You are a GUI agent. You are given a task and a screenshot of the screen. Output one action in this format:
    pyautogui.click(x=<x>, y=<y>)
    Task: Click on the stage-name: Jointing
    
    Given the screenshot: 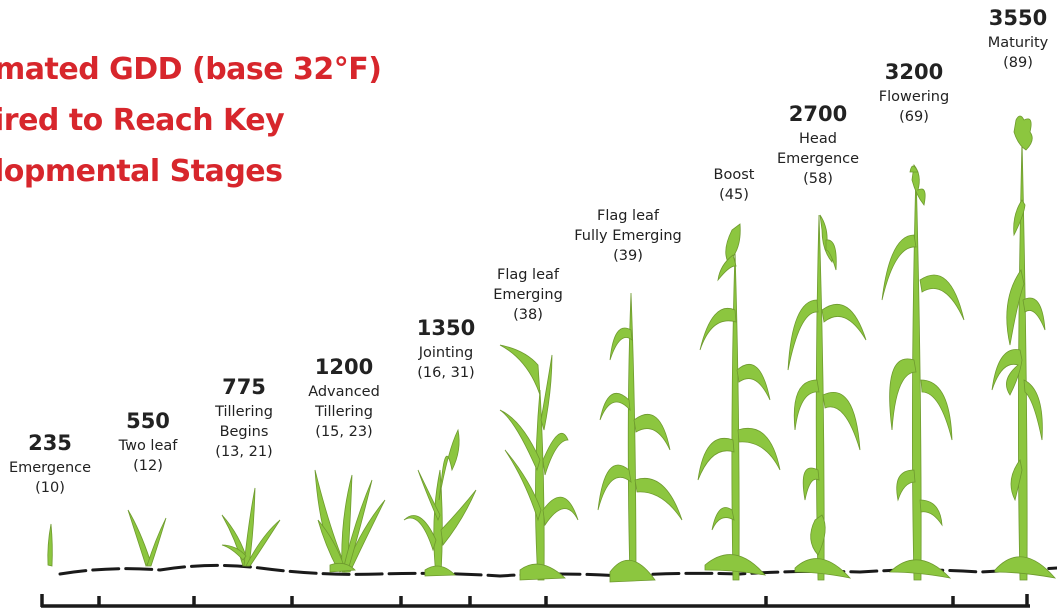 What is the action you would take?
    pyautogui.click(x=446, y=353)
    